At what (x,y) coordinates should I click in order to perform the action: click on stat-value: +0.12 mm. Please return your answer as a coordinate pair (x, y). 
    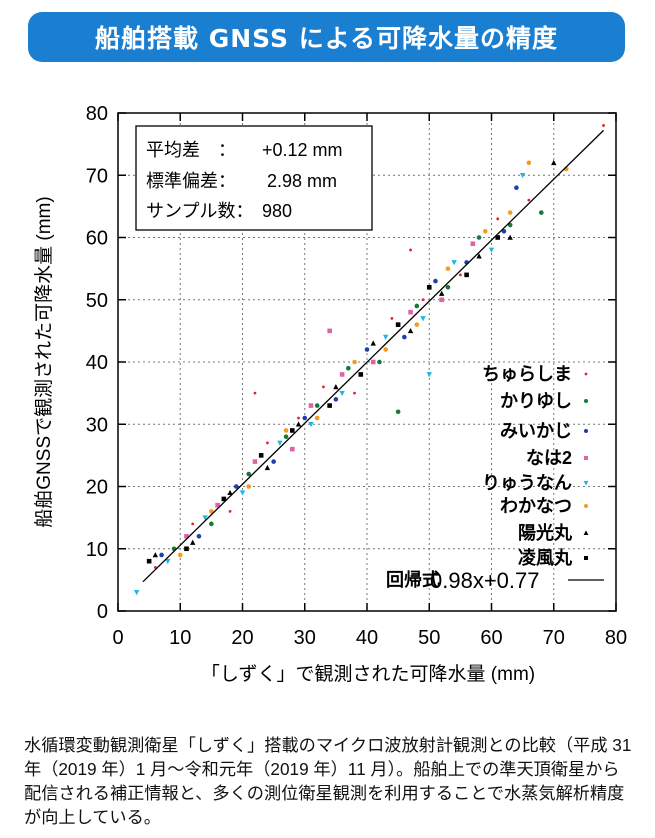
    Looking at the image, I should click on (302, 150).